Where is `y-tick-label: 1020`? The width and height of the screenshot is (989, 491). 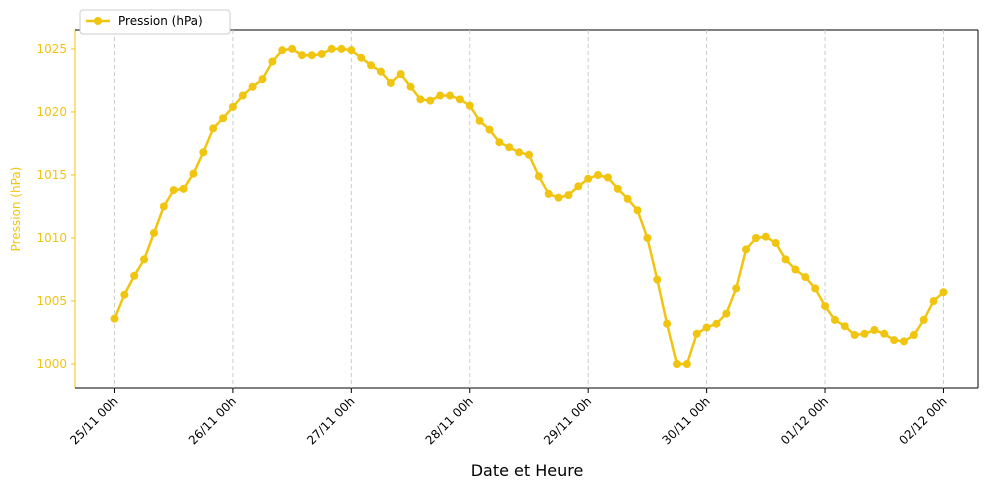 y-tick-label: 1020 is located at coordinates (51, 112).